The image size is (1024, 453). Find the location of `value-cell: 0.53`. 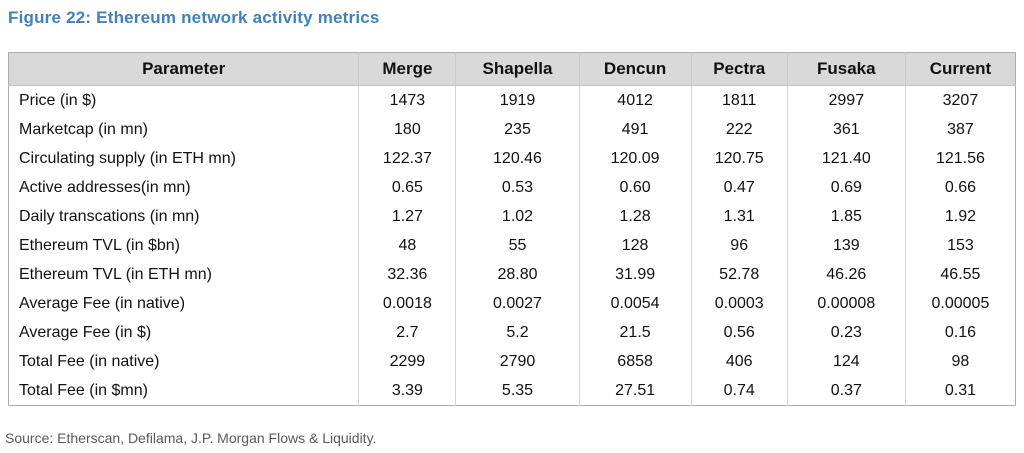

value-cell: 0.53 is located at coordinates (517, 187).